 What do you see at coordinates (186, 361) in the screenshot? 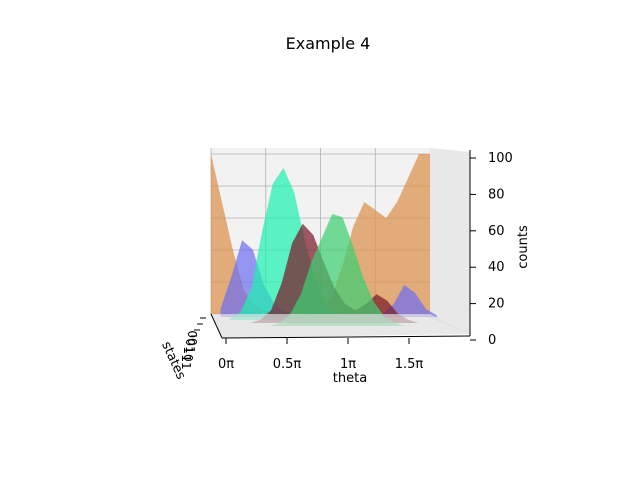
I see `y-tick-label: 11` at bounding box center [186, 361].